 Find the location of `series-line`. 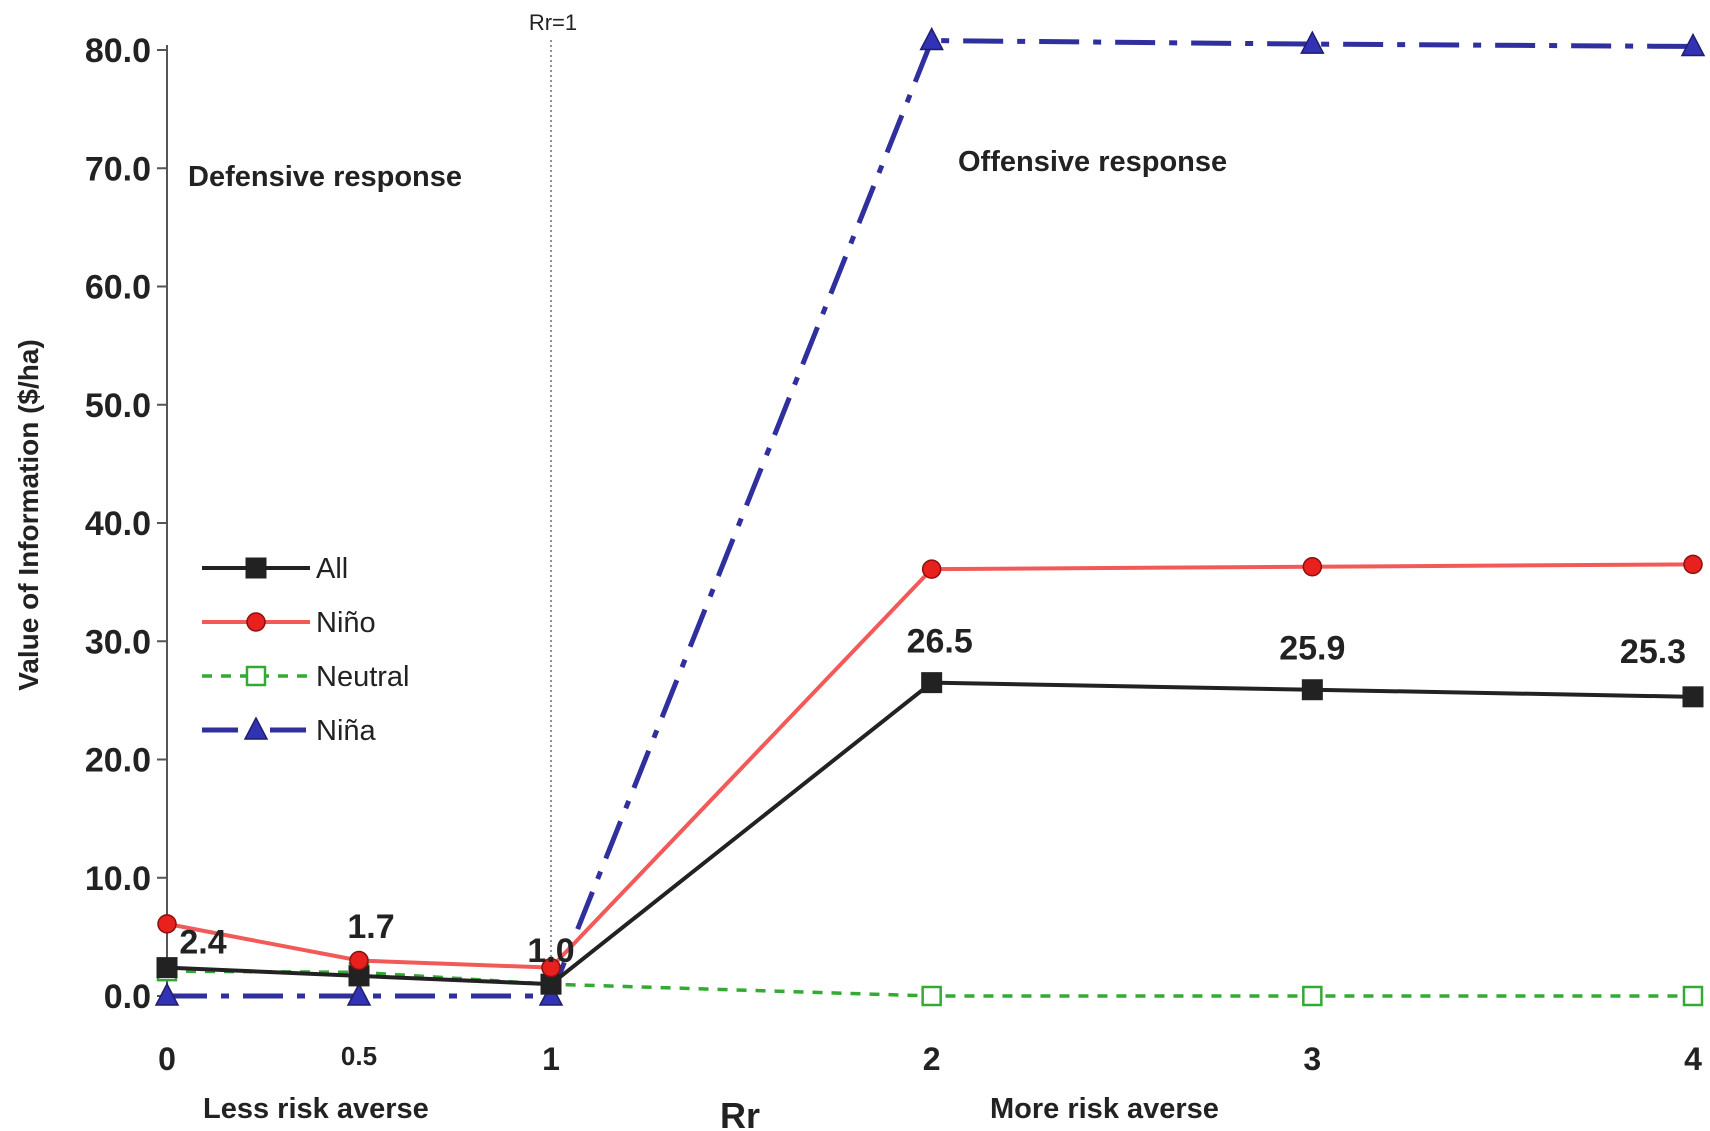

series-line is located at coordinates (929, 983).